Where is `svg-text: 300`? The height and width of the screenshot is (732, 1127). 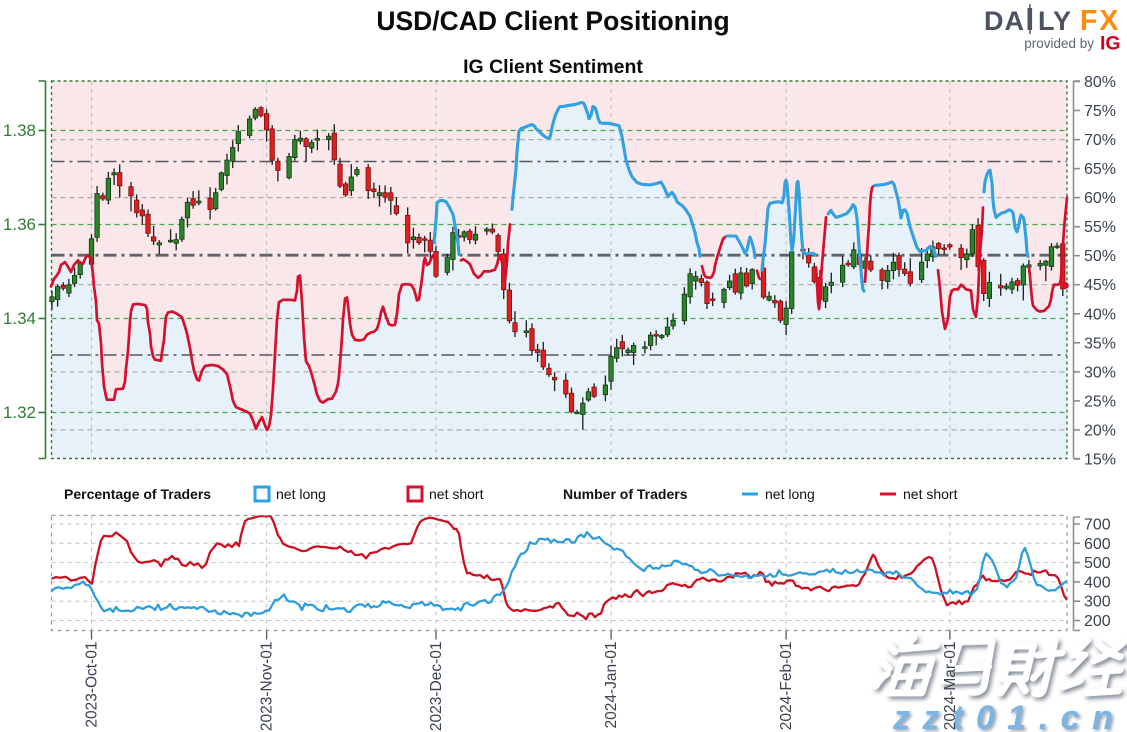
svg-text: 300 is located at coordinates (1097, 602).